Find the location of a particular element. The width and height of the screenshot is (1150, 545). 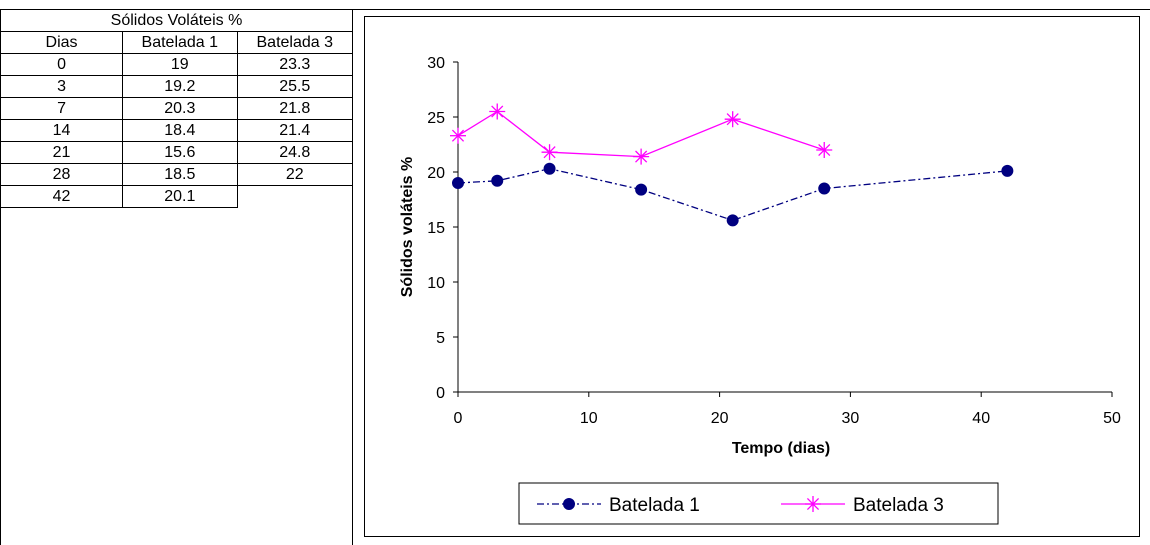

table-cell: 19 is located at coordinates (180, 64).